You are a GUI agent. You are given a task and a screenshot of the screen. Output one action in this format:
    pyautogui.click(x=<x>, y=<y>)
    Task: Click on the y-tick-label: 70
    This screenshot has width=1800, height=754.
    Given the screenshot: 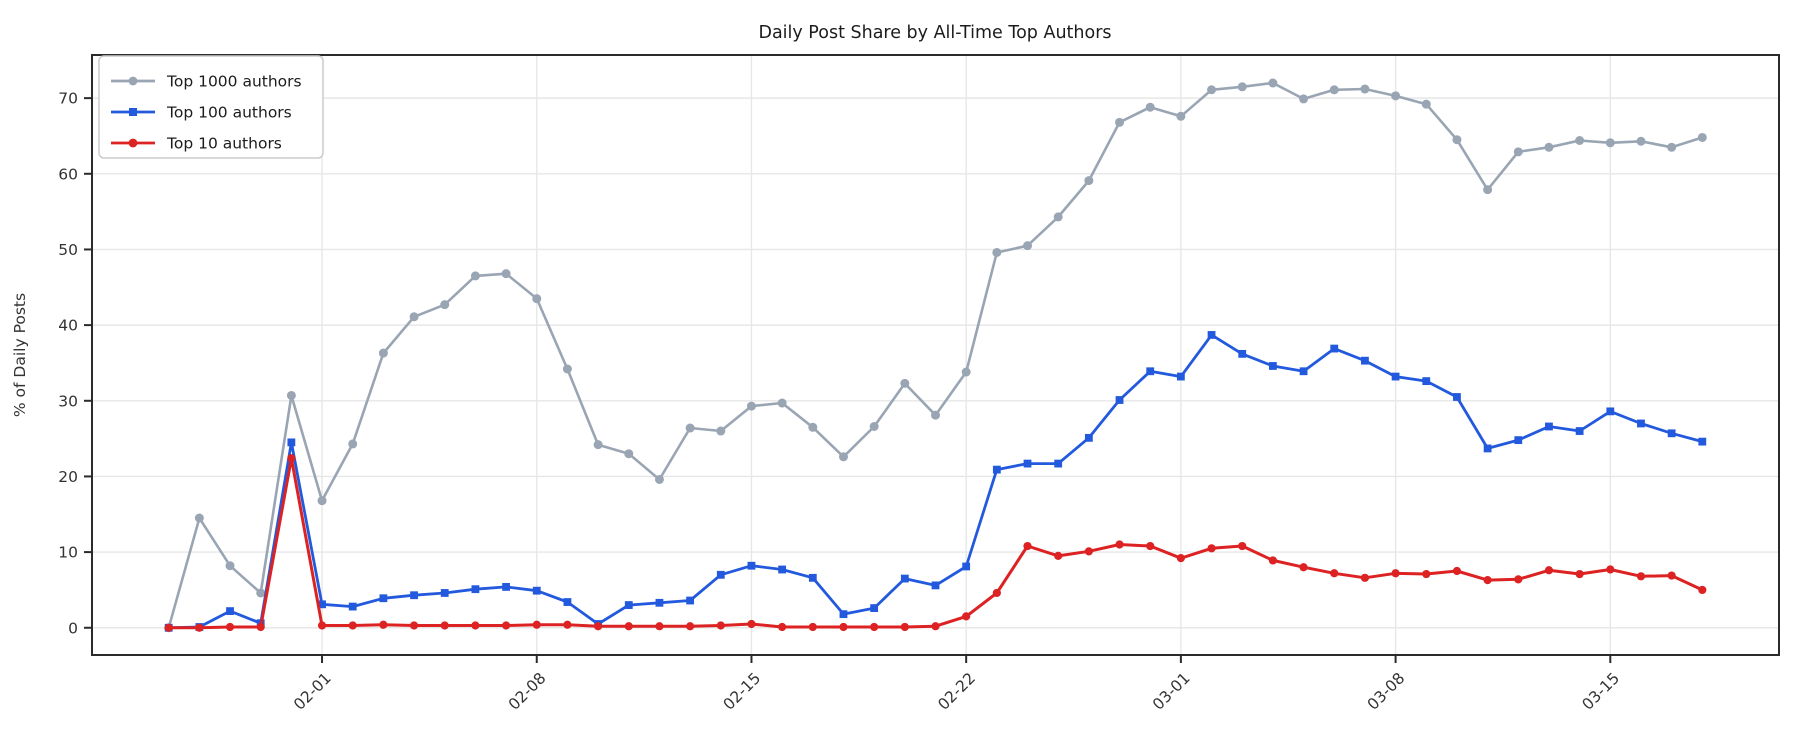 What is the action you would take?
    pyautogui.click(x=68, y=99)
    